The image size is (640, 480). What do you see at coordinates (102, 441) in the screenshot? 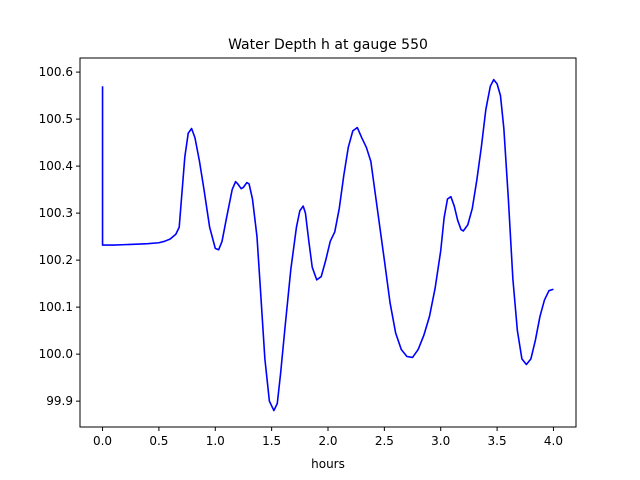
I see `x-tick-label: 0.0` at bounding box center [102, 441].